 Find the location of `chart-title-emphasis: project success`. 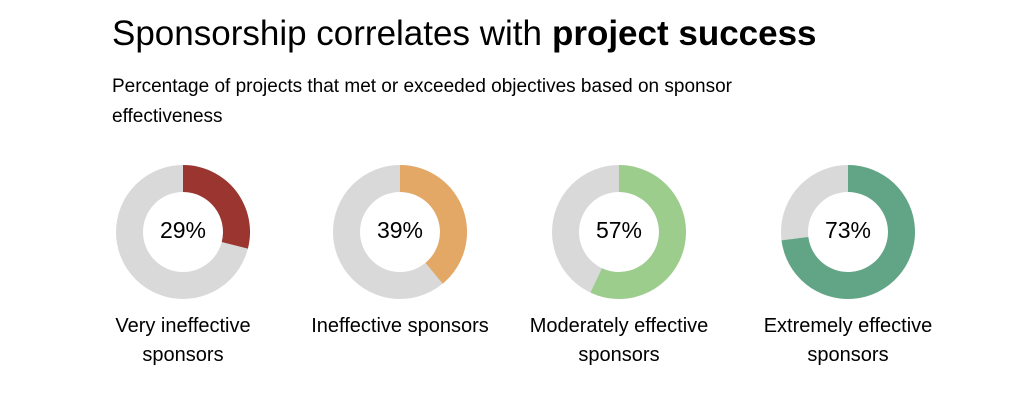

chart-title-emphasis: project success is located at coordinates (684, 33).